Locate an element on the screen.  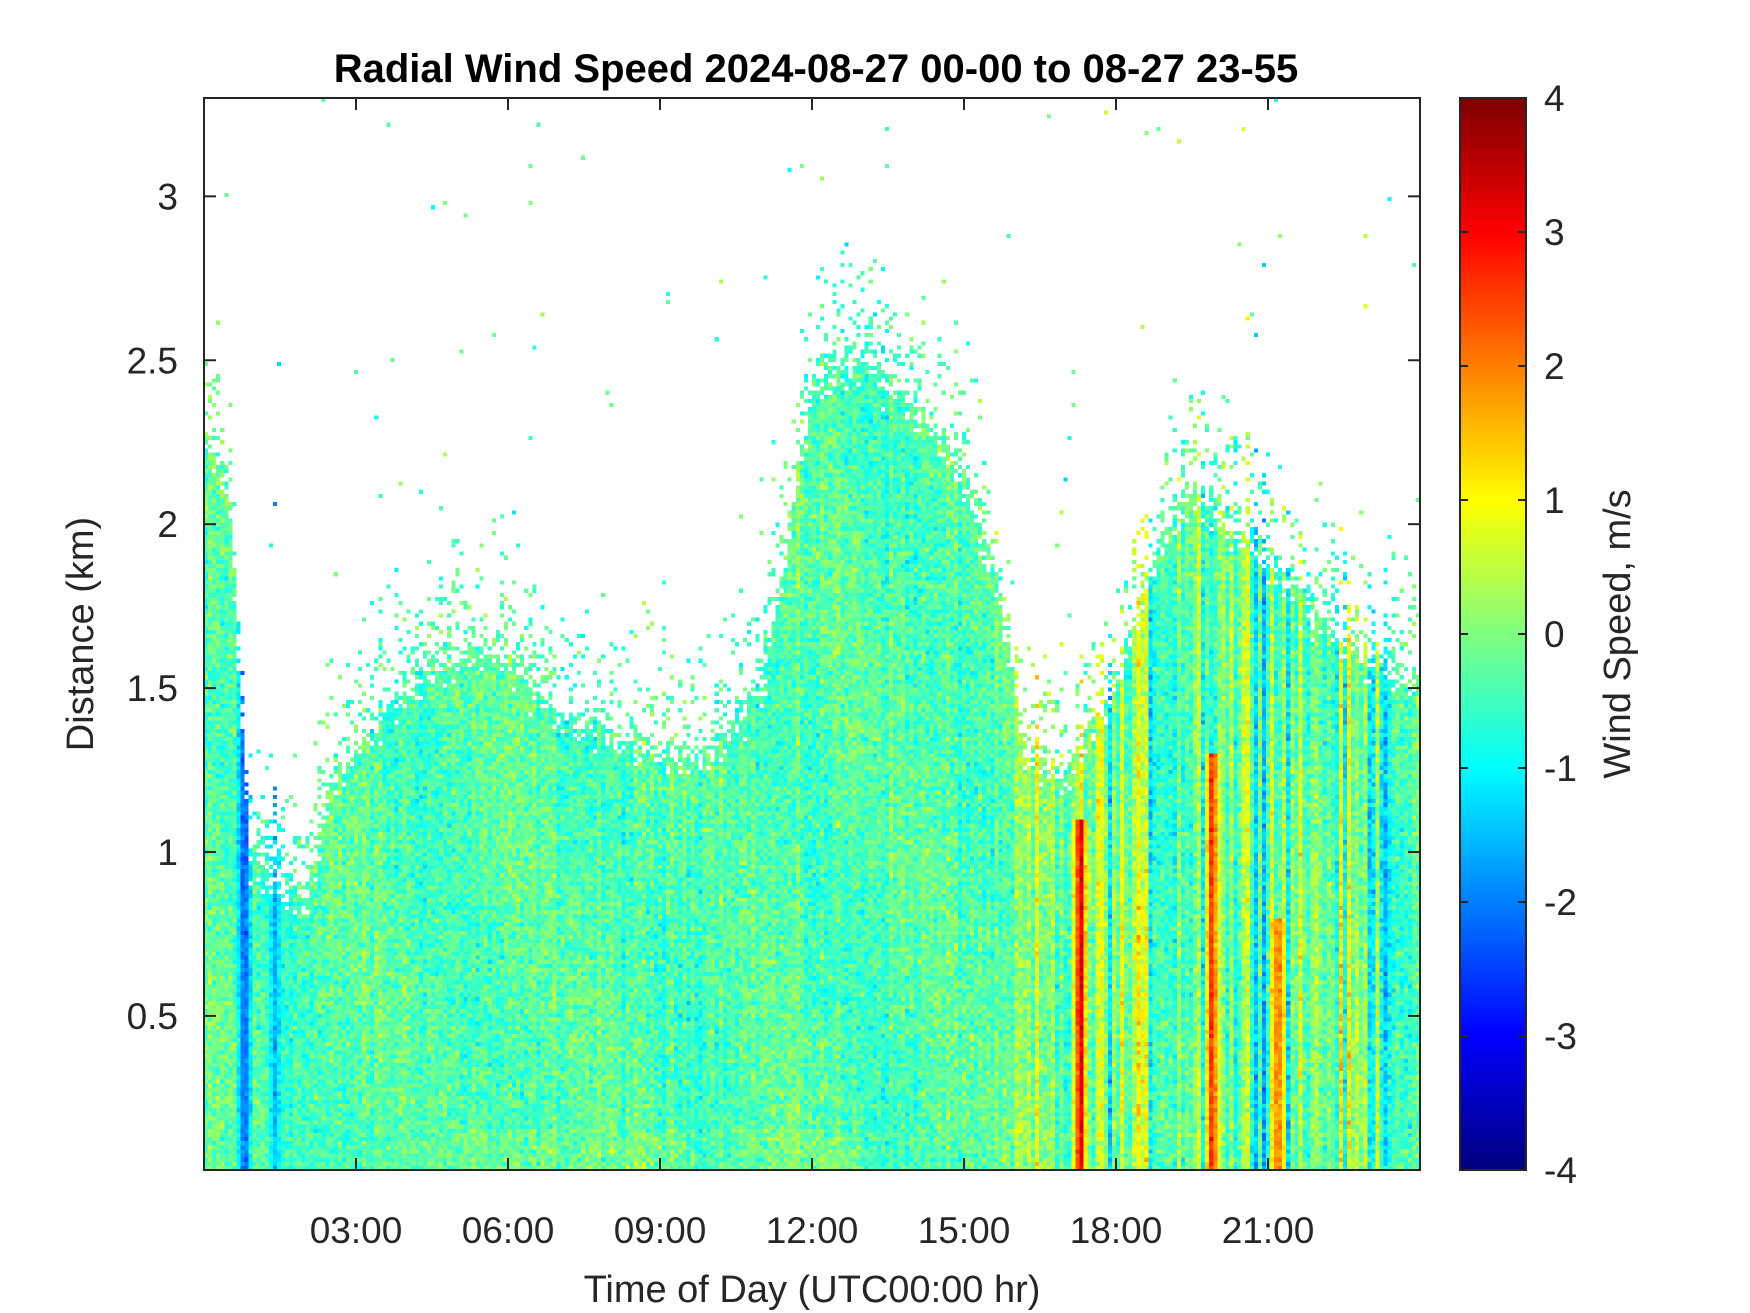
colorbar-tick-label: -2 is located at coordinates (1560, 902).